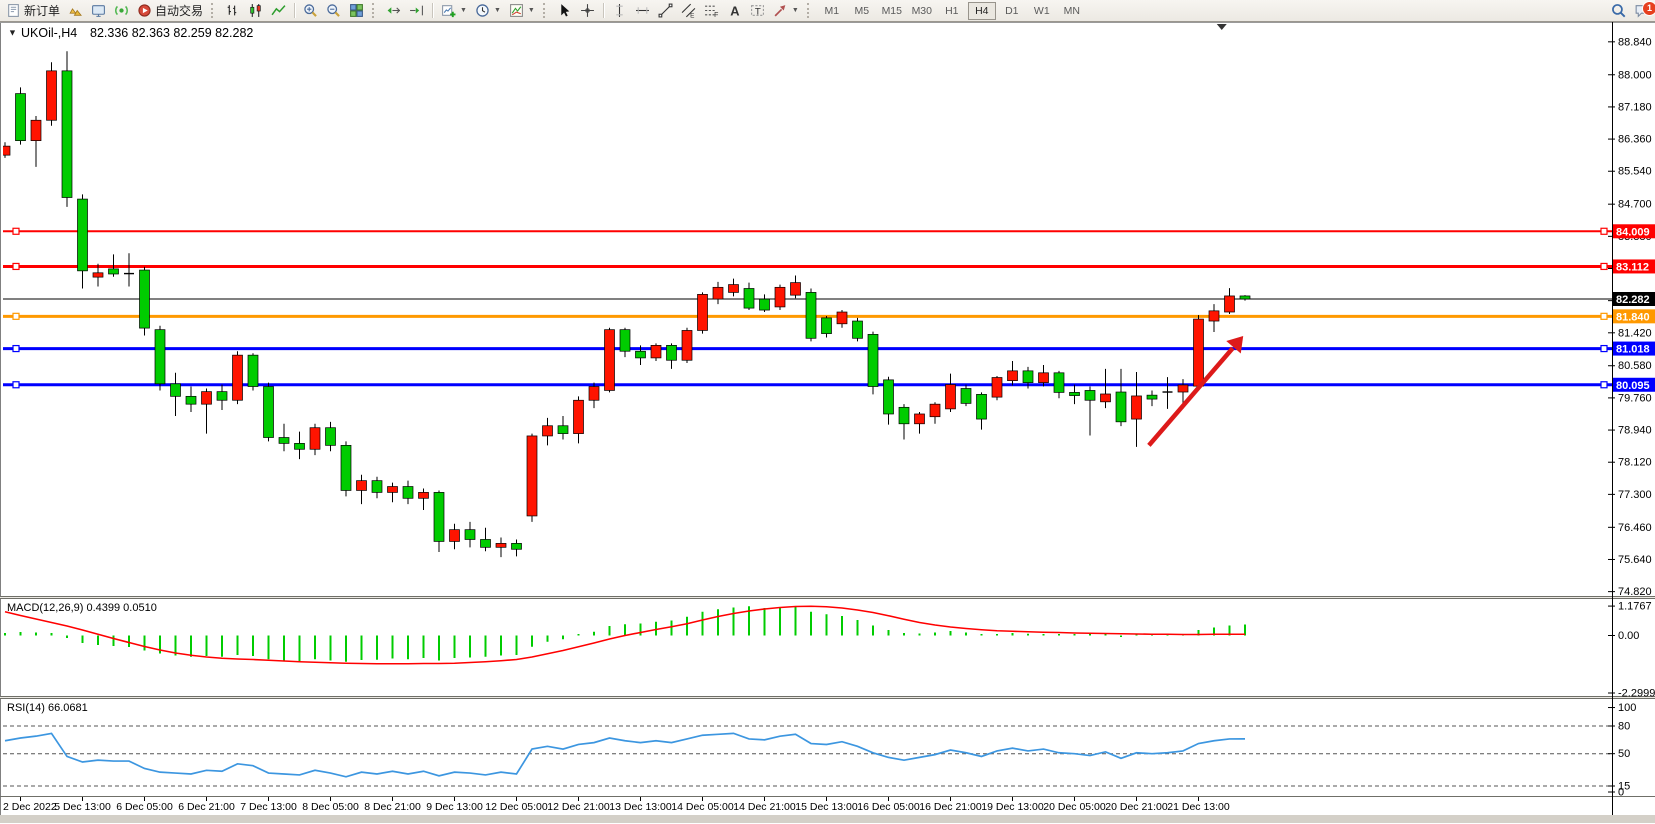 The image size is (1655, 824). I want to click on equidistant-channel-button: E, so click(688, 10).